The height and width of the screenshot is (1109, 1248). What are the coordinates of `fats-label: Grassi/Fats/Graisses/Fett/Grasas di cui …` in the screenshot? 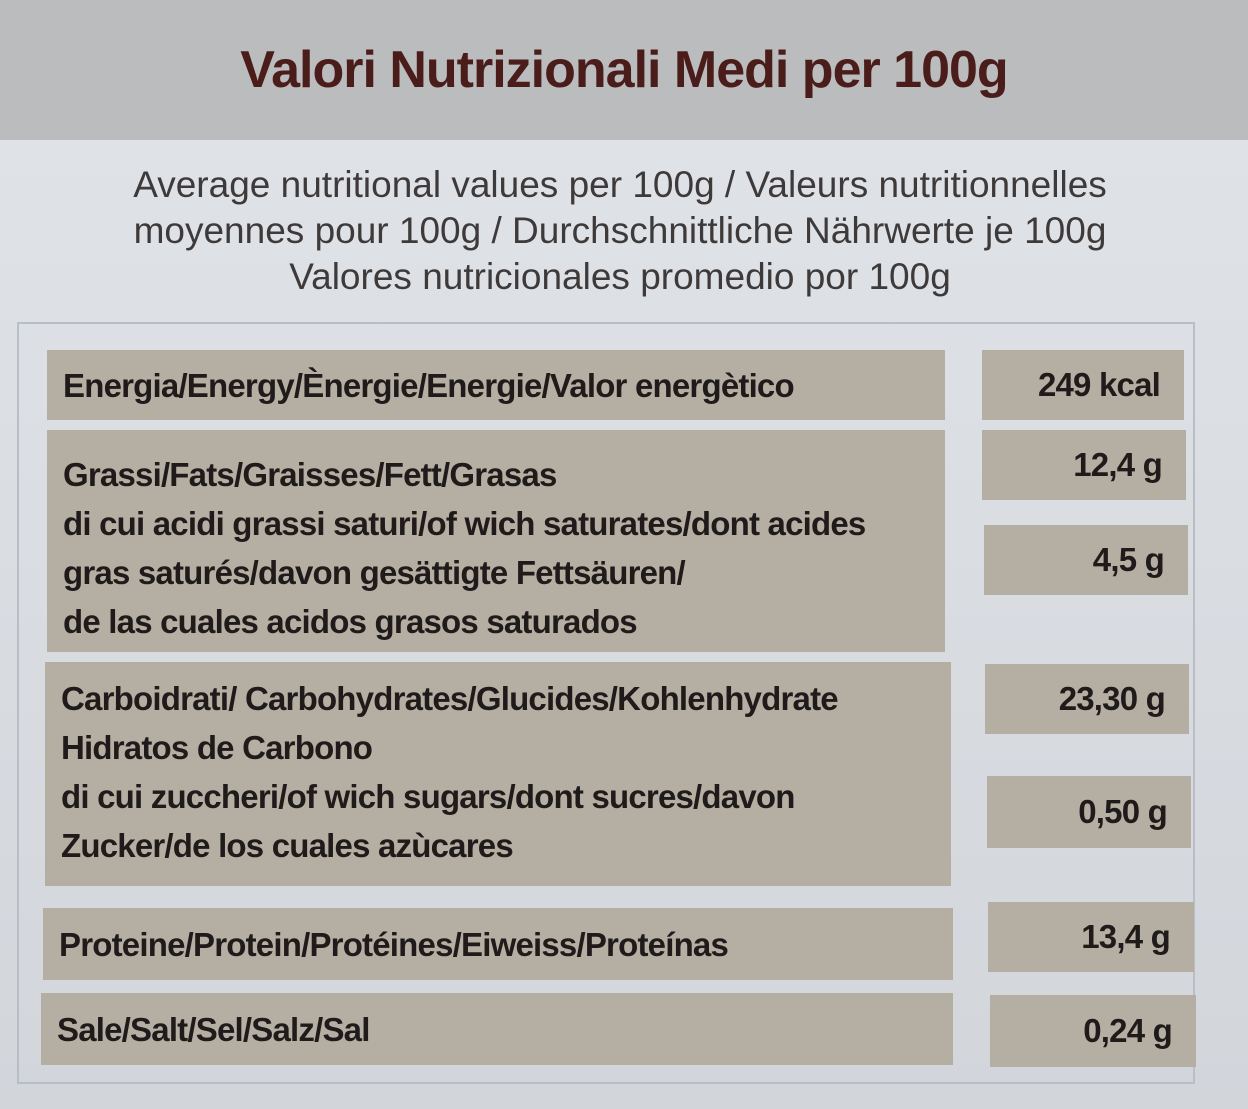 It's located at (496, 541).